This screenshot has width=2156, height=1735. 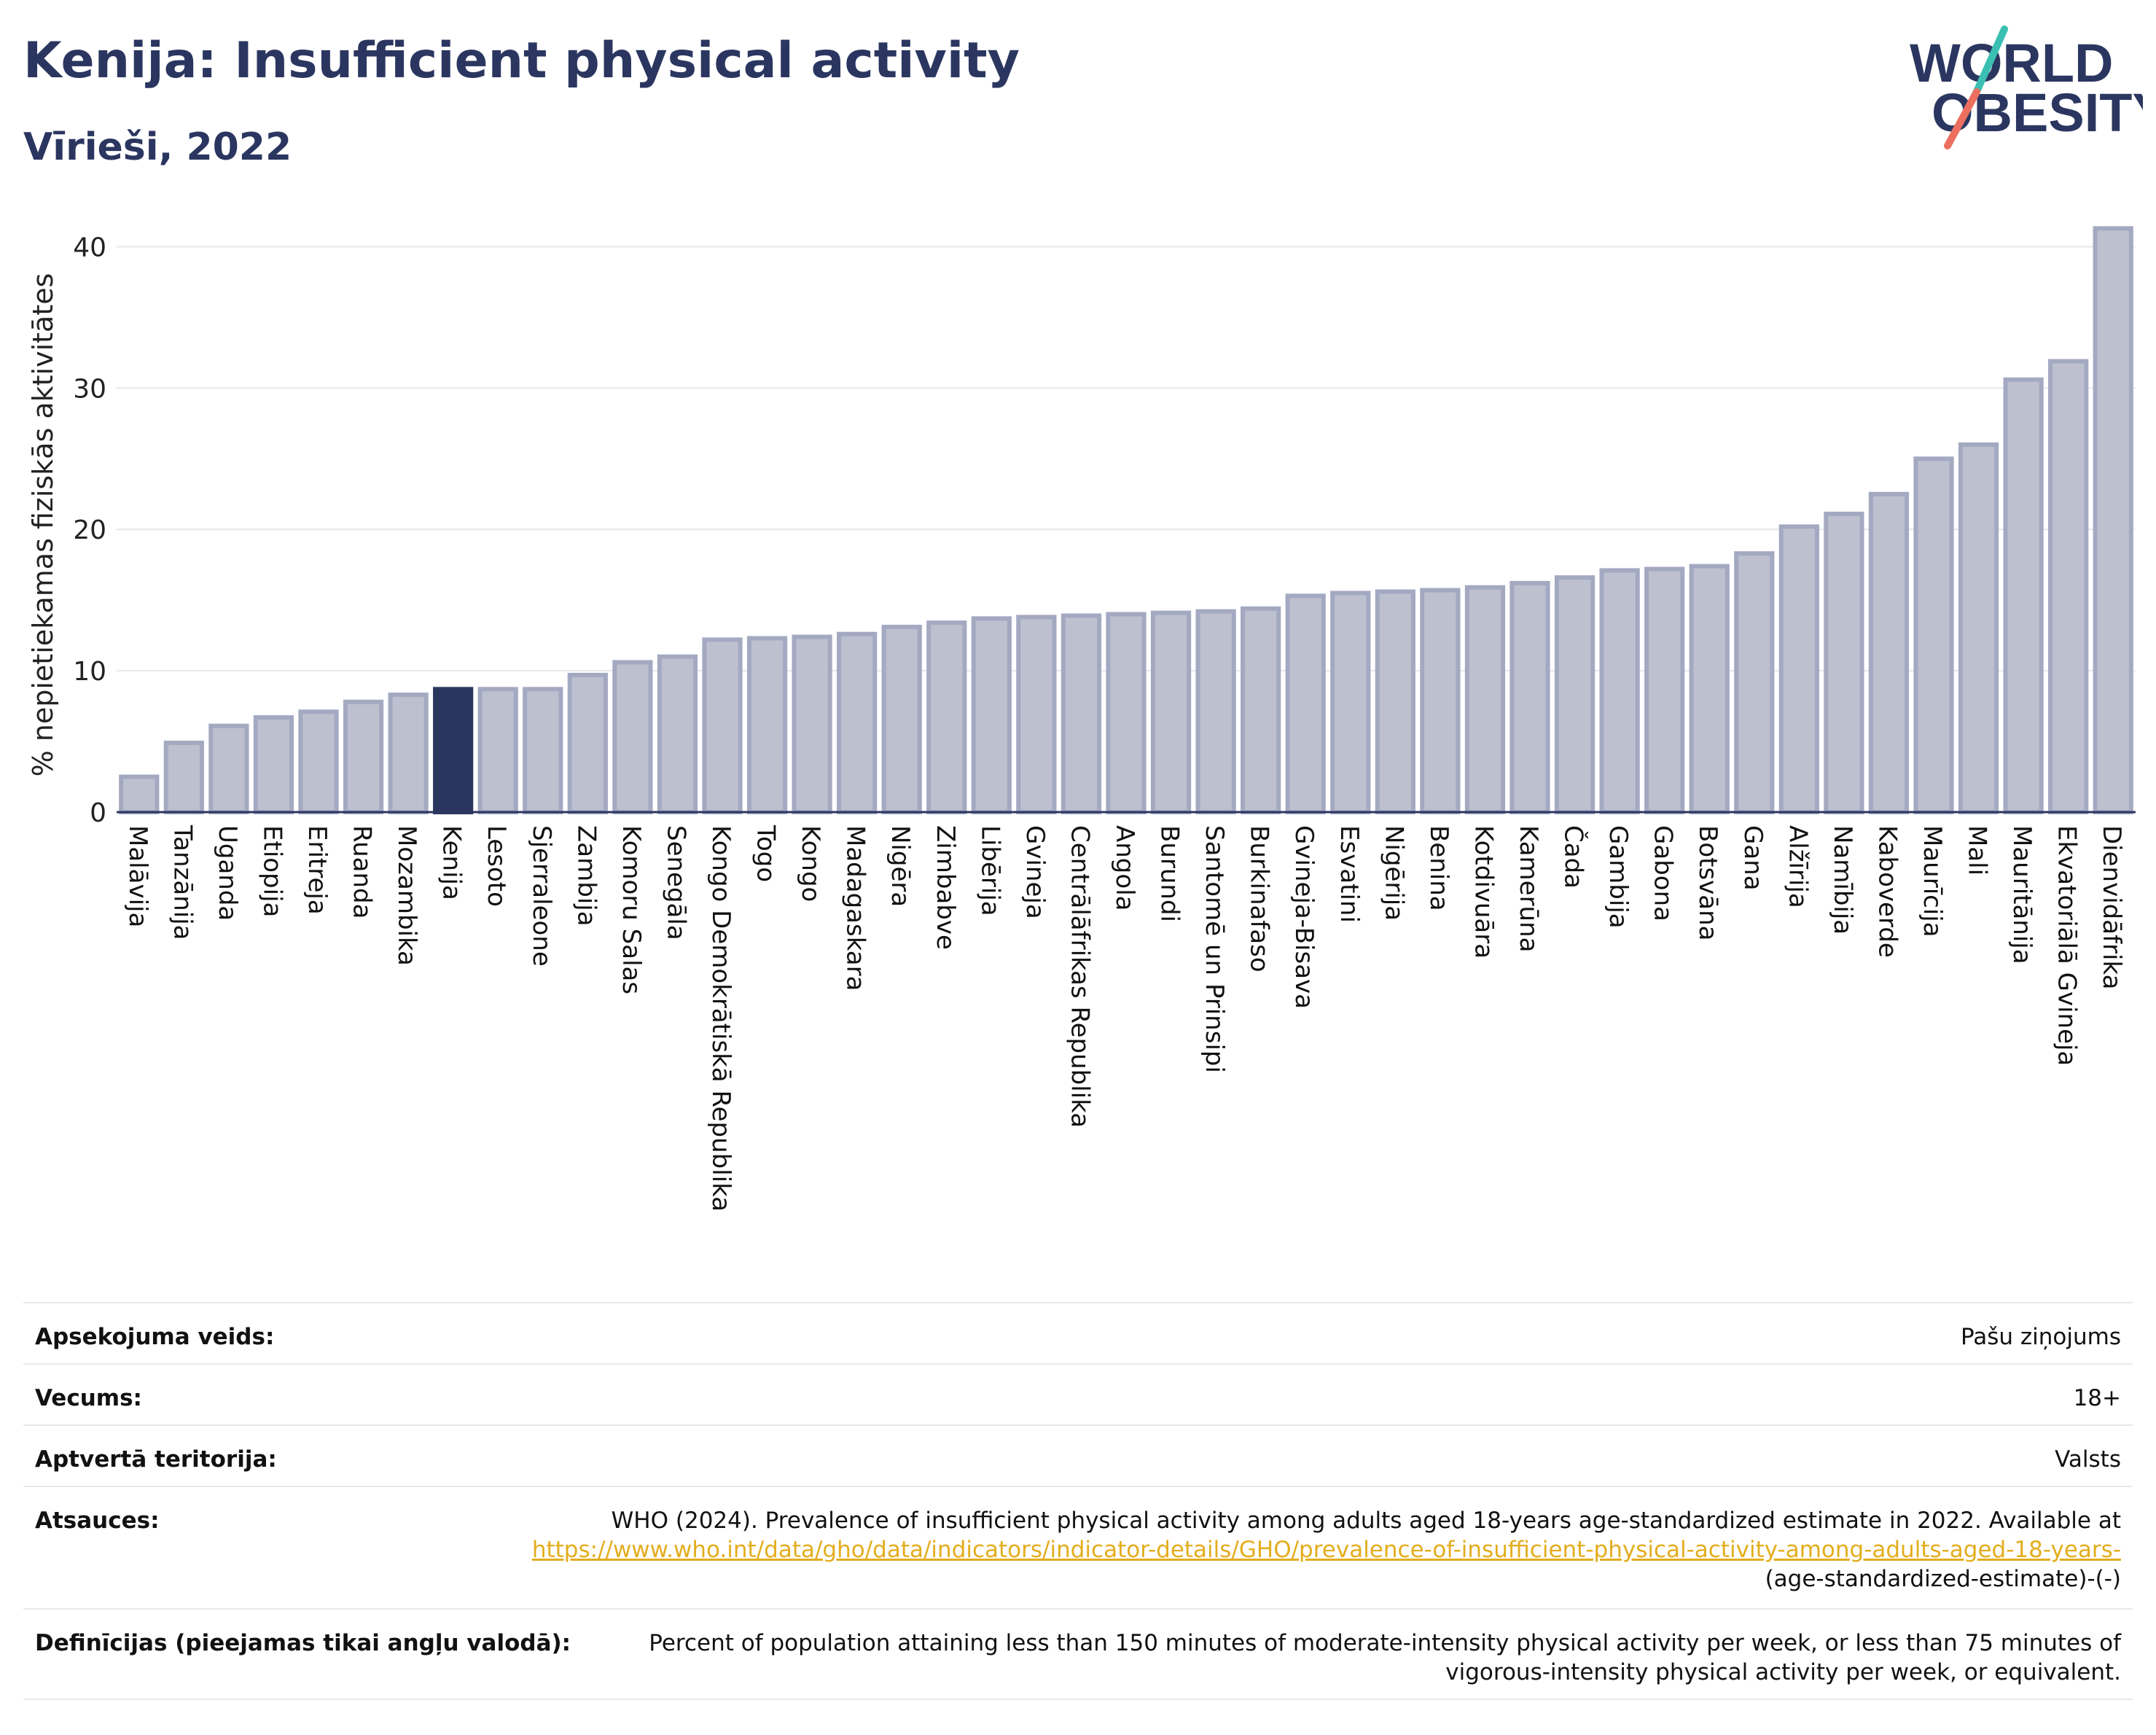 I want to click on x-tick-label: Centrālāfrikas Republika, so click(x=1079, y=976).